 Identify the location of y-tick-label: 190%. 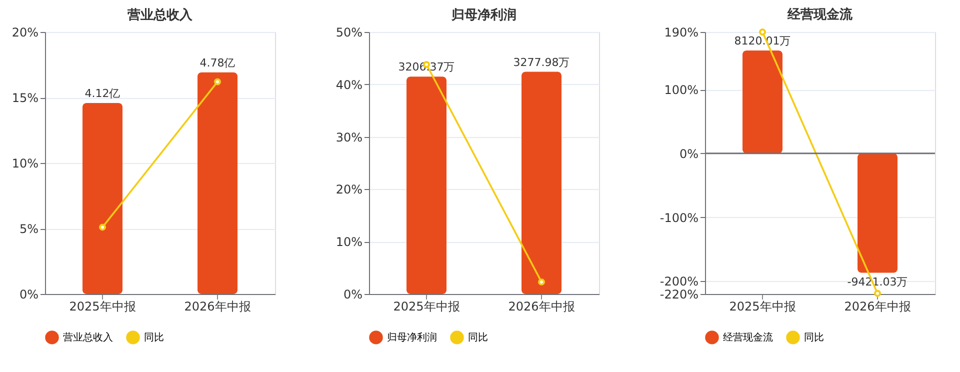
(681, 33).